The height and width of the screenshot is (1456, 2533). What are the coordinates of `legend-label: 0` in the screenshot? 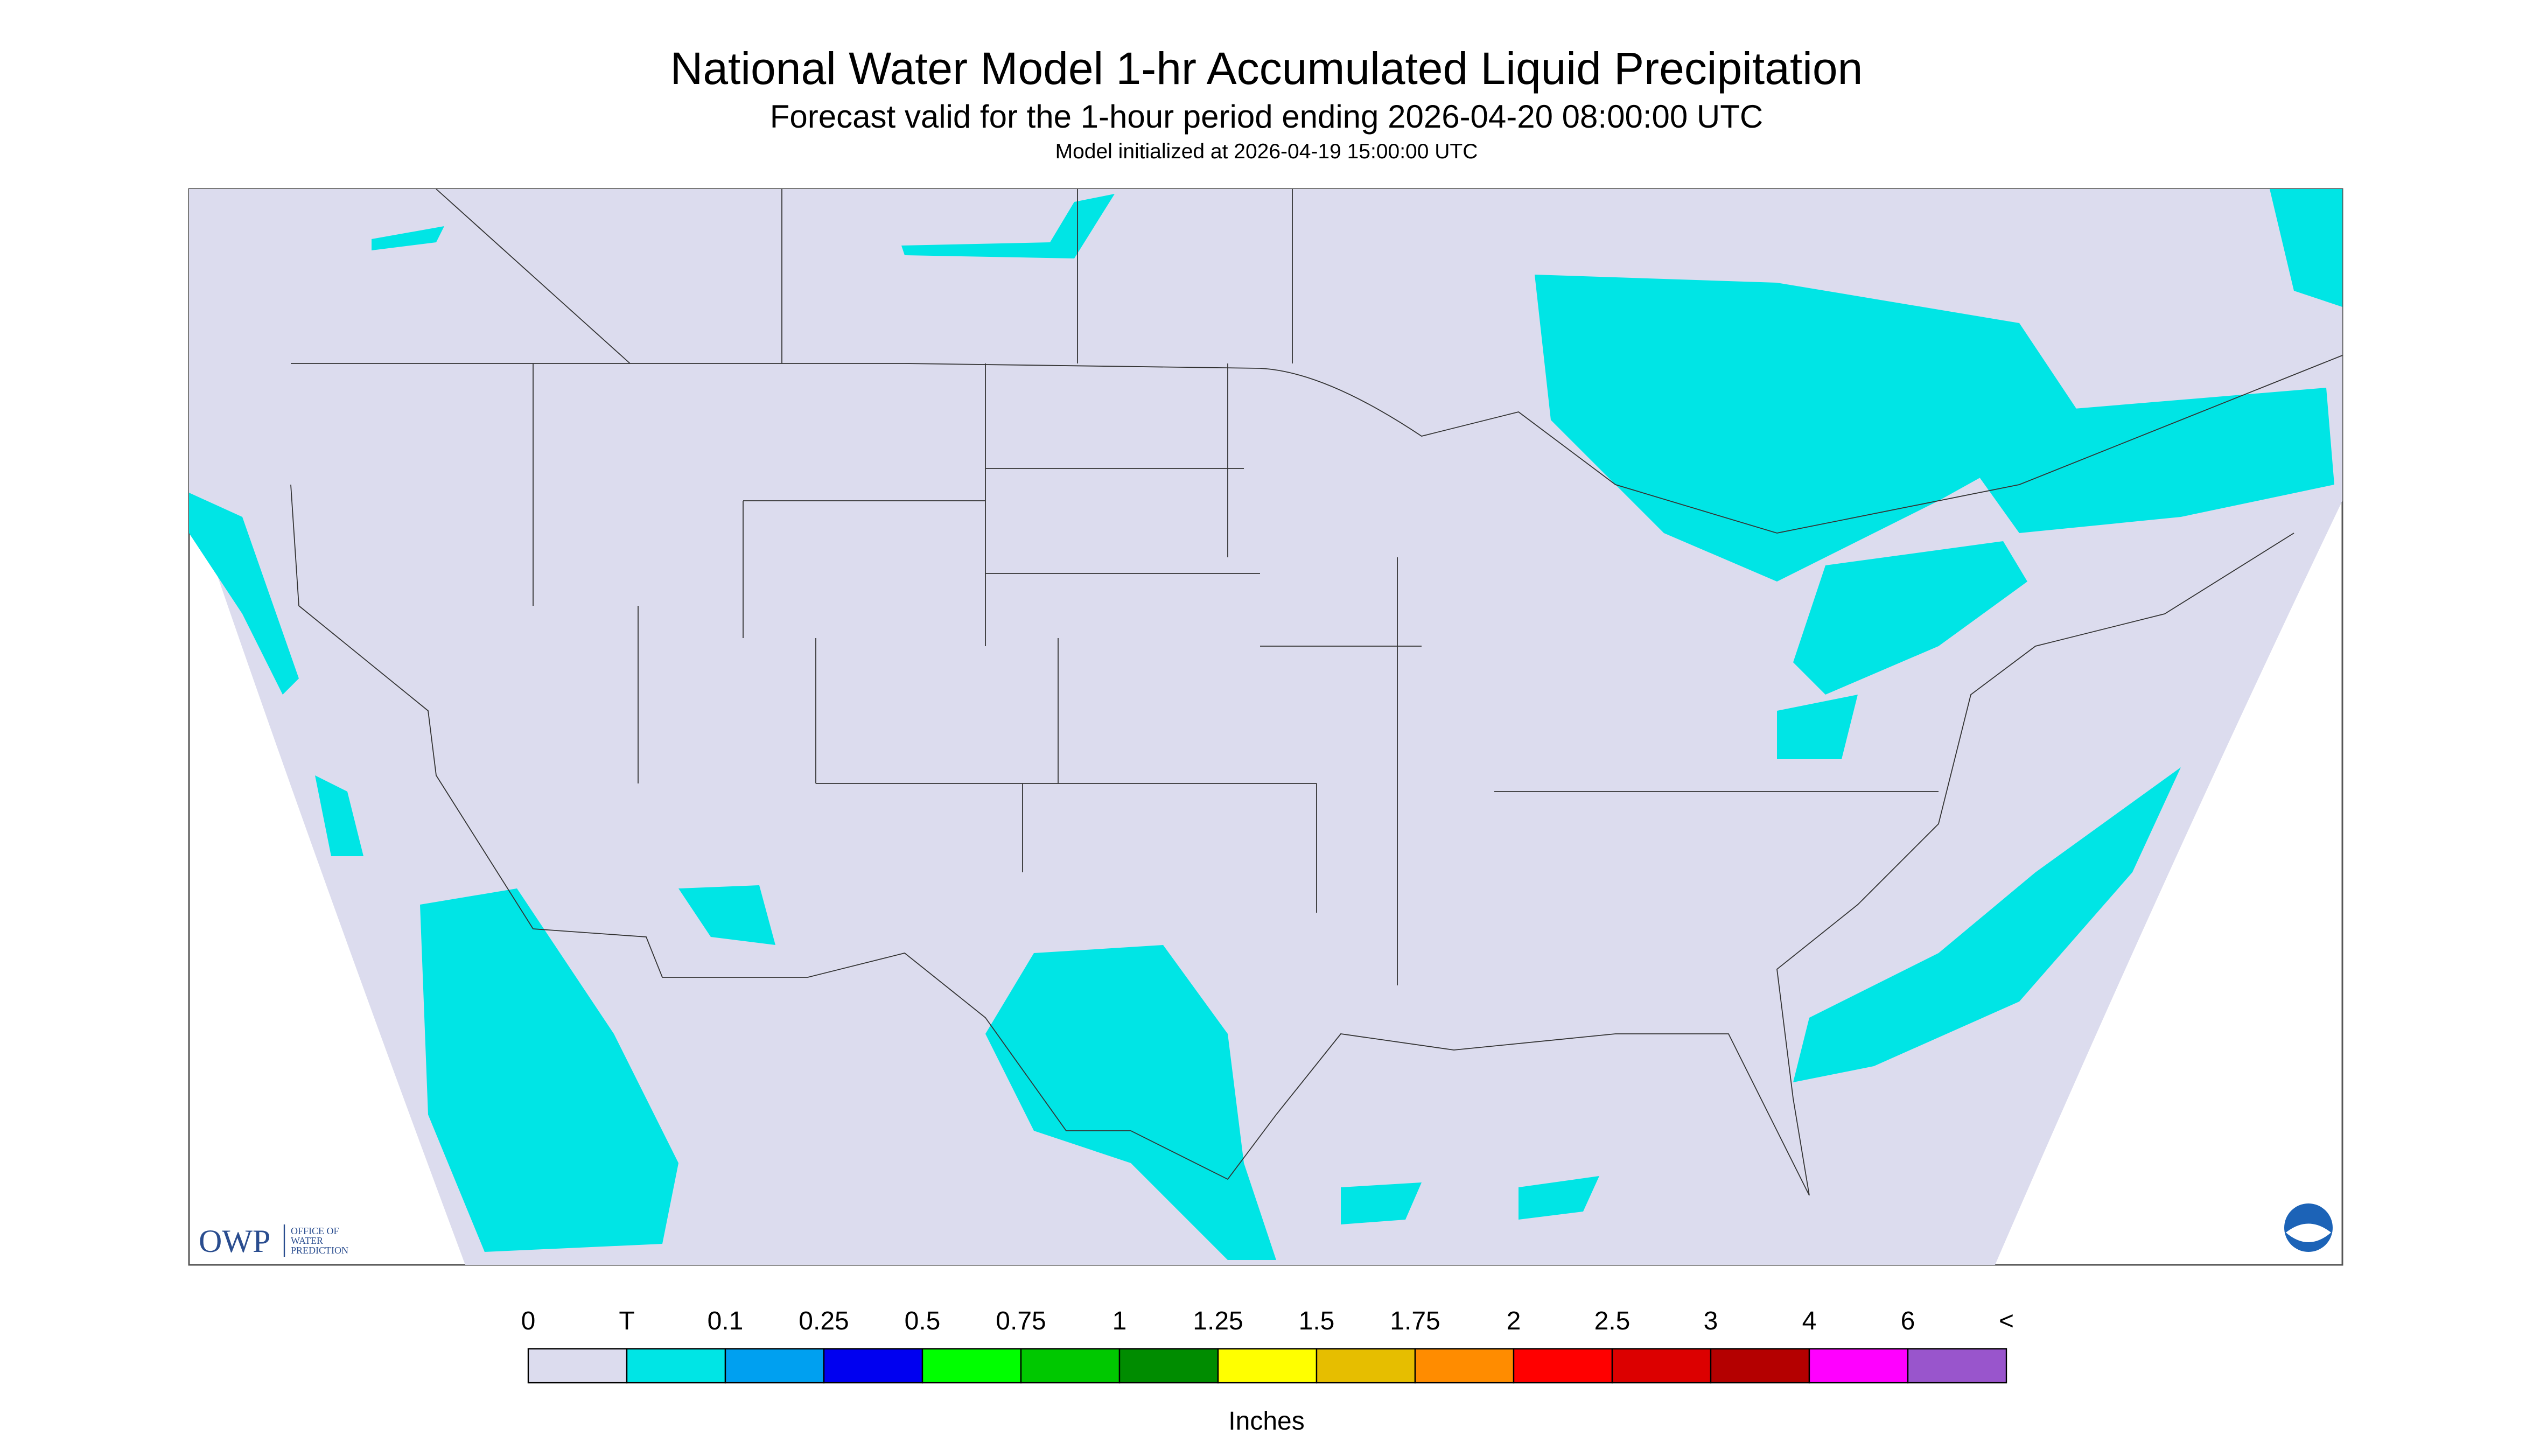 It's located at (529, 1321).